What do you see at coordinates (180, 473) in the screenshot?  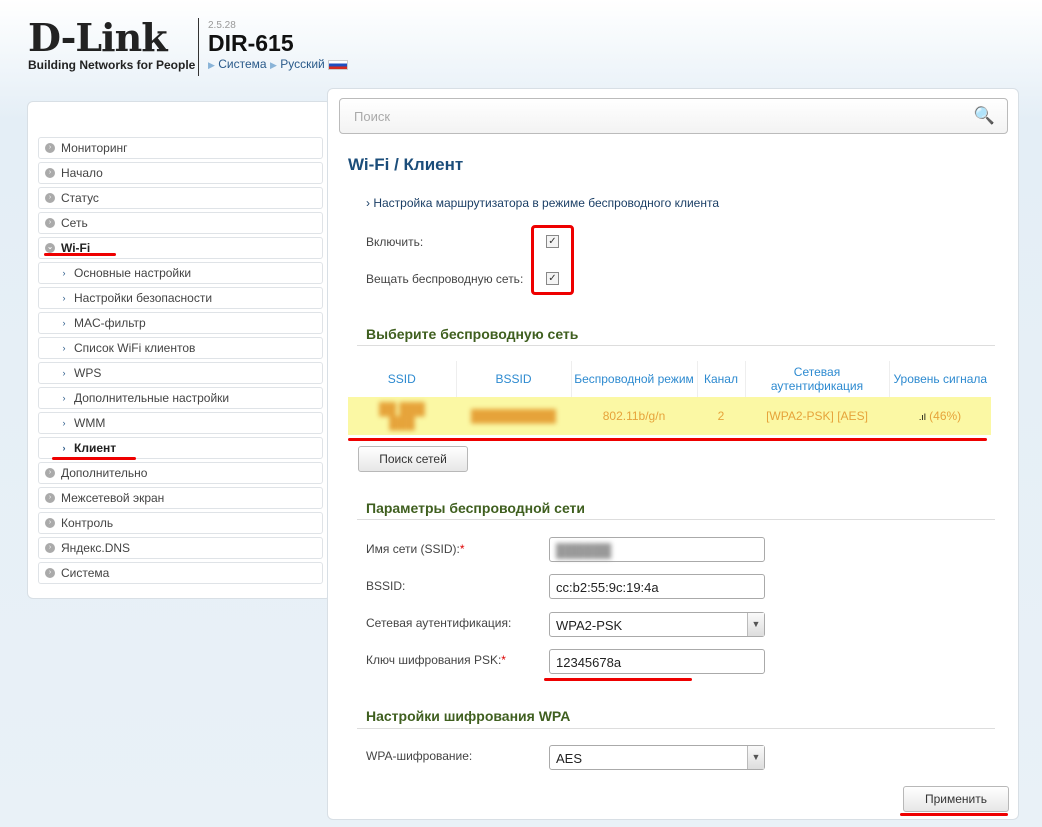 I see `sidebar-item: › Дополнительно` at bounding box center [180, 473].